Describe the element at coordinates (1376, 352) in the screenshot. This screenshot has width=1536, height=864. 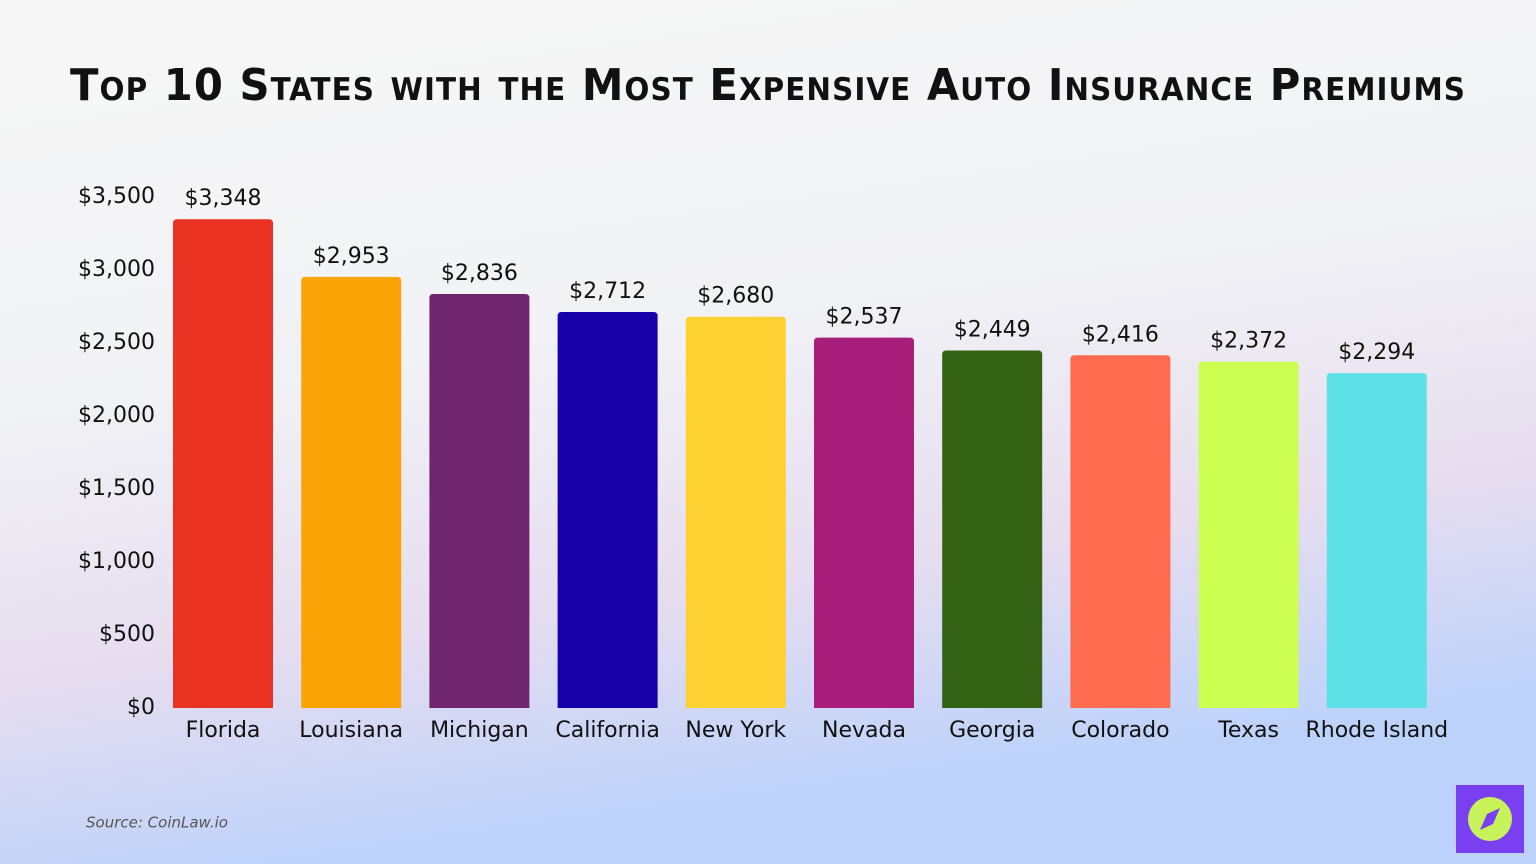
I see `value-label: $2,294` at that location.